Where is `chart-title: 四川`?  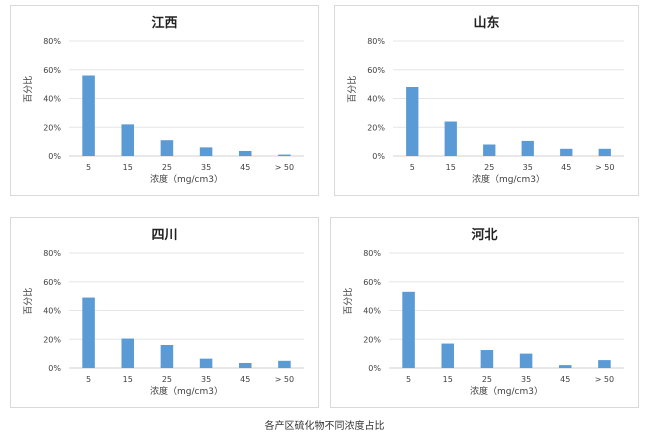
chart-title: 四川 is located at coordinates (164, 235).